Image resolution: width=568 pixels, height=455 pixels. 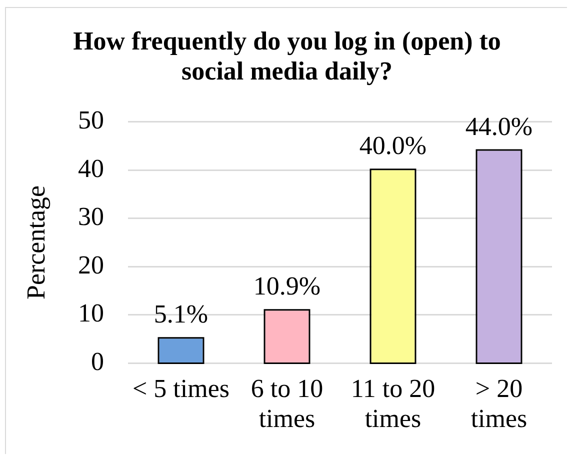 What do you see at coordinates (181, 388) in the screenshot?
I see `x-tick-label: < 5 times` at bounding box center [181, 388].